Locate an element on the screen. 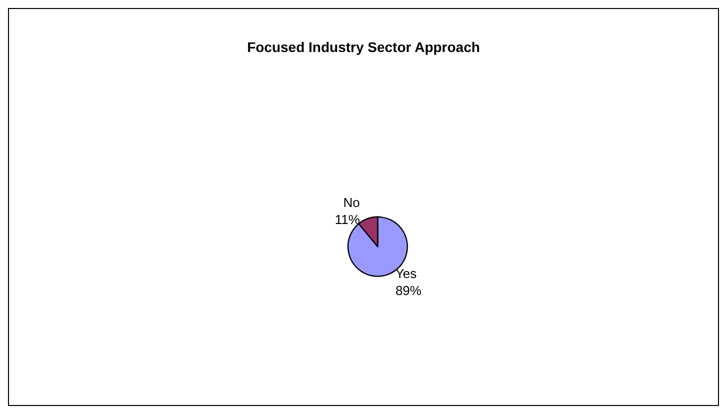 The image size is (727, 414). data-label: 11% is located at coordinates (347, 220).